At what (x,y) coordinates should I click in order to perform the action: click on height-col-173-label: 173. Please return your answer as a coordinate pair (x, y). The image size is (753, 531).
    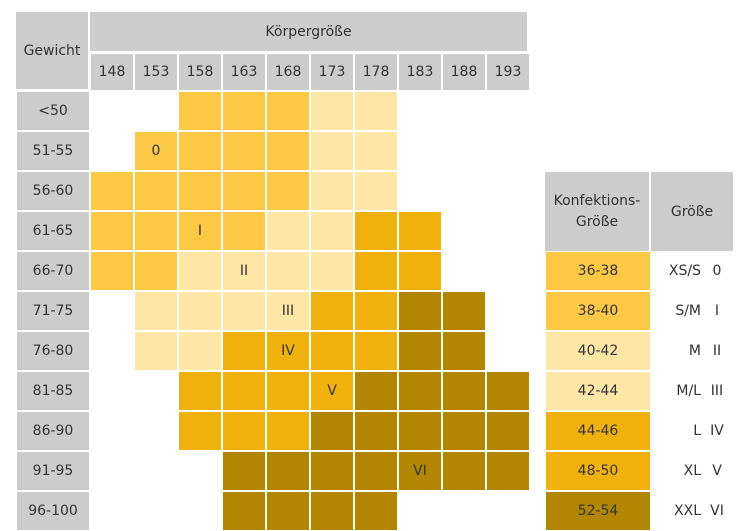
    Looking at the image, I should click on (332, 72).